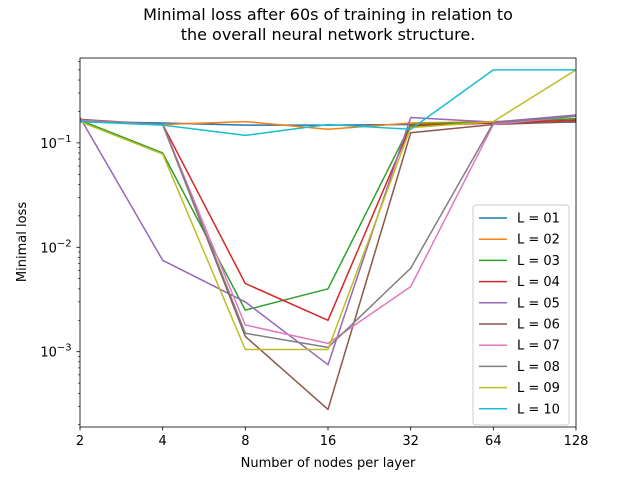  What do you see at coordinates (538, 303) in the screenshot?
I see `legend-label: L = 05` at bounding box center [538, 303].